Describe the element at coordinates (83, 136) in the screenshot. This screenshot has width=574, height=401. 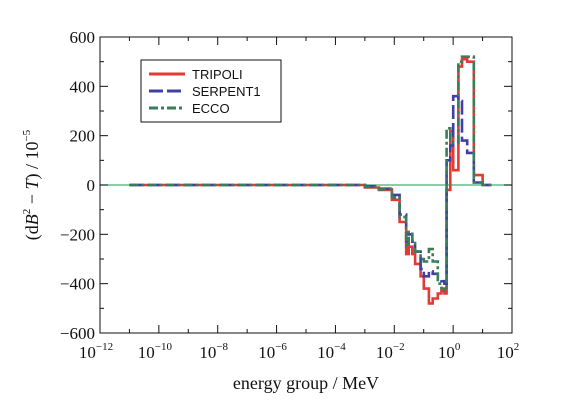
I see `y-tick-label: 200` at that location.